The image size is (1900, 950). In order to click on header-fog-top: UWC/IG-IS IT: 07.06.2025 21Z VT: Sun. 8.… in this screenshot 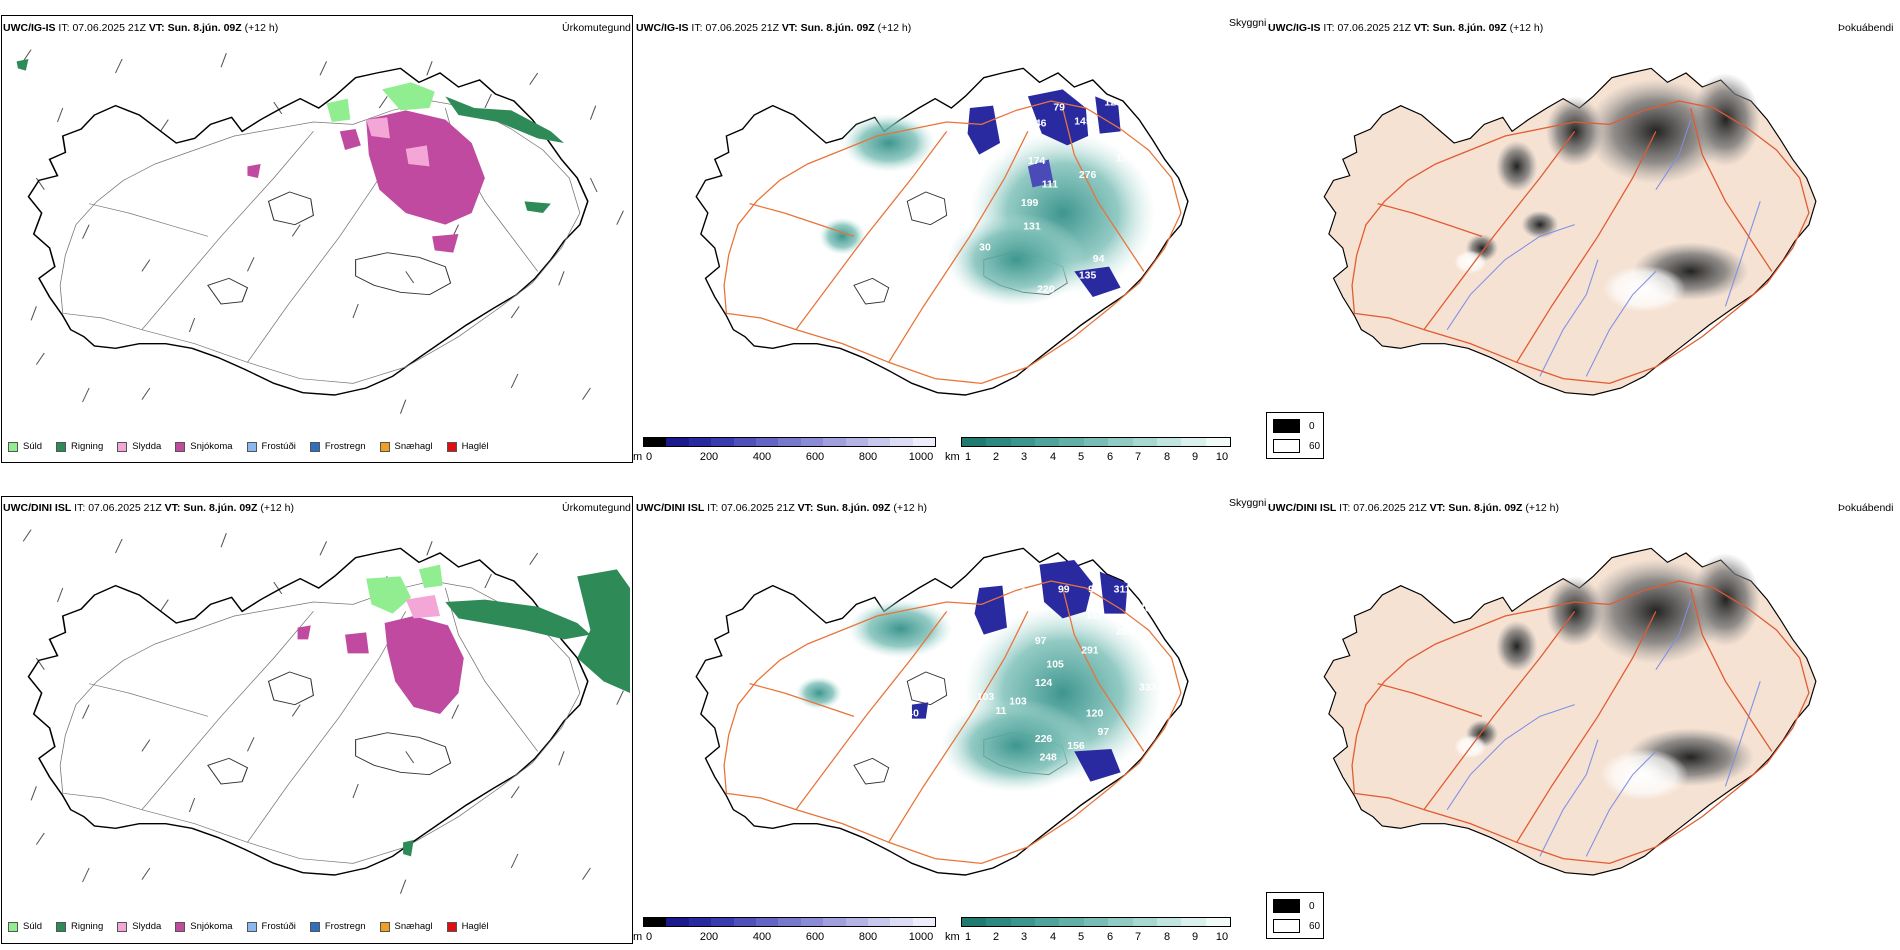, I will do `click(1405, 28)`.